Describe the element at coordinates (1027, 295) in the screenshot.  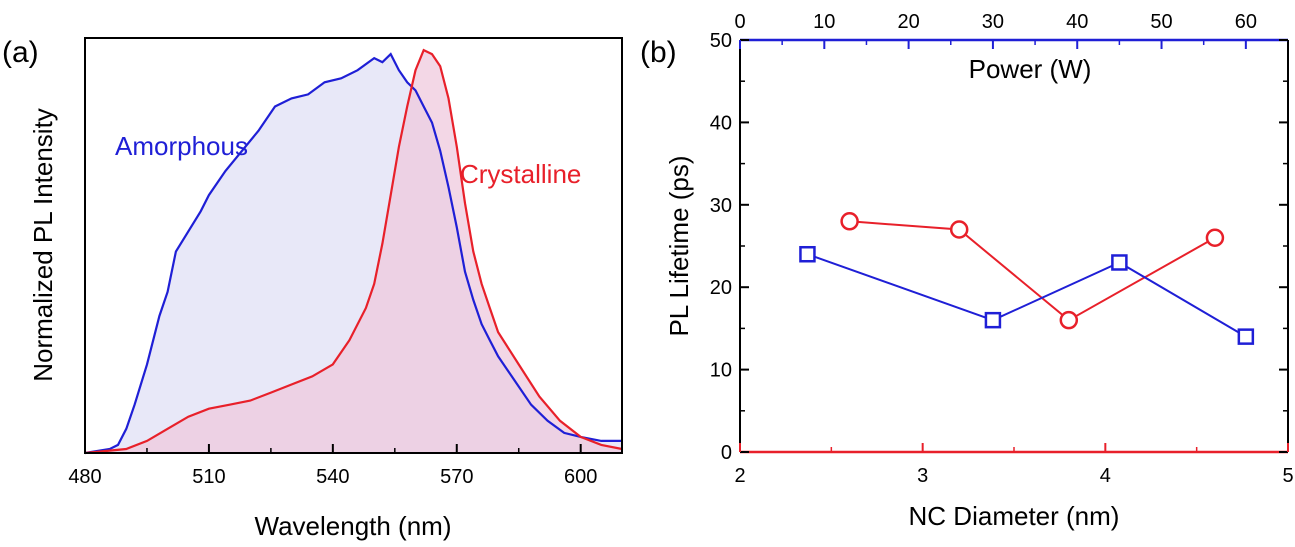
I see `series-line-square` at that location.